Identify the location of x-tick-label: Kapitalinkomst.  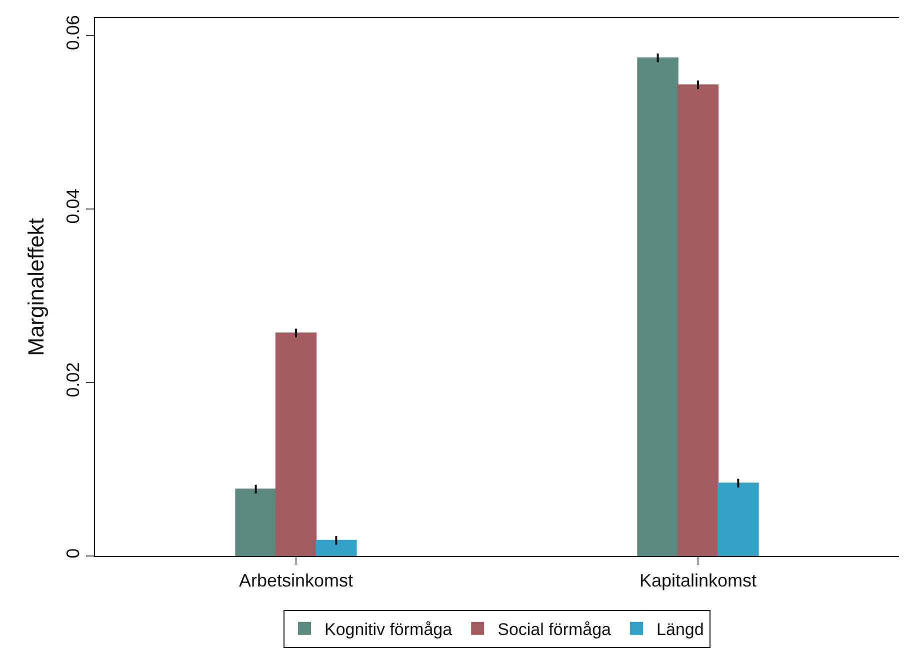
(698, 580).